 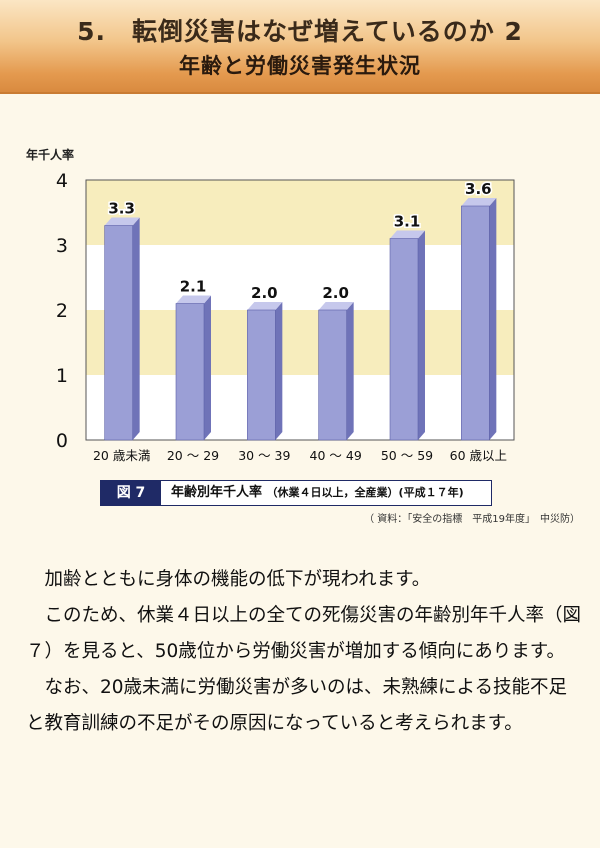 I want to click on y-tick-label: 4, so click(x=62, y=181).